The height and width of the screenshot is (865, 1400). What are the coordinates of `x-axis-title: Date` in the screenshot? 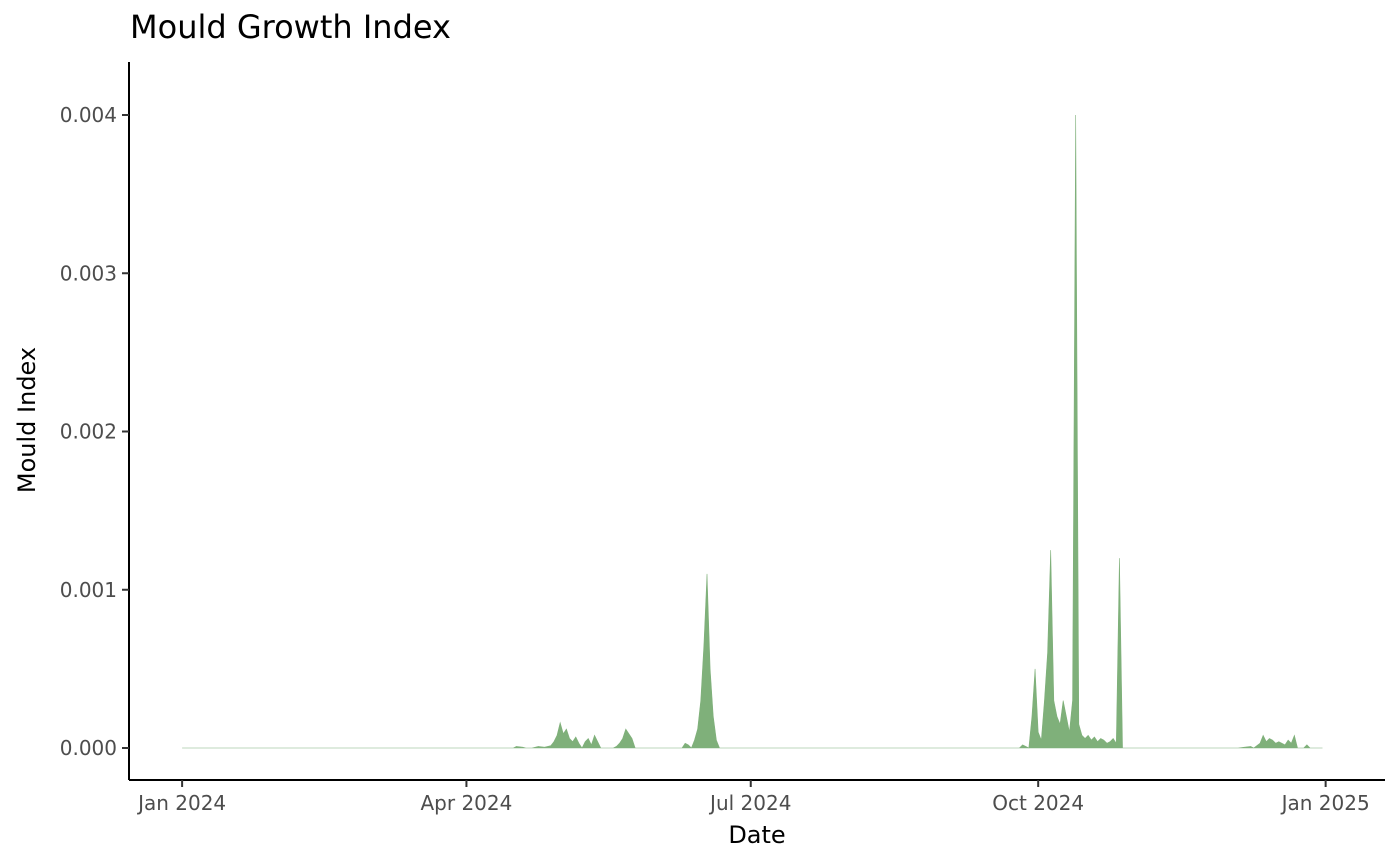 It's located at (756, 835).